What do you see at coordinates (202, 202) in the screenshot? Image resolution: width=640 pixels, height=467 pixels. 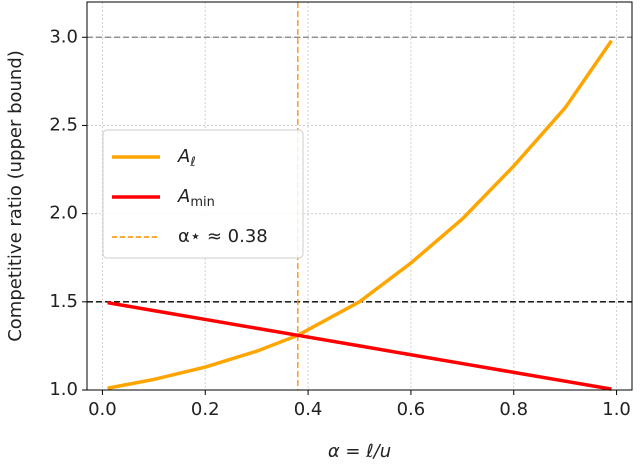 I see `legend-label-sub: min` at bounding box center [202, 202].